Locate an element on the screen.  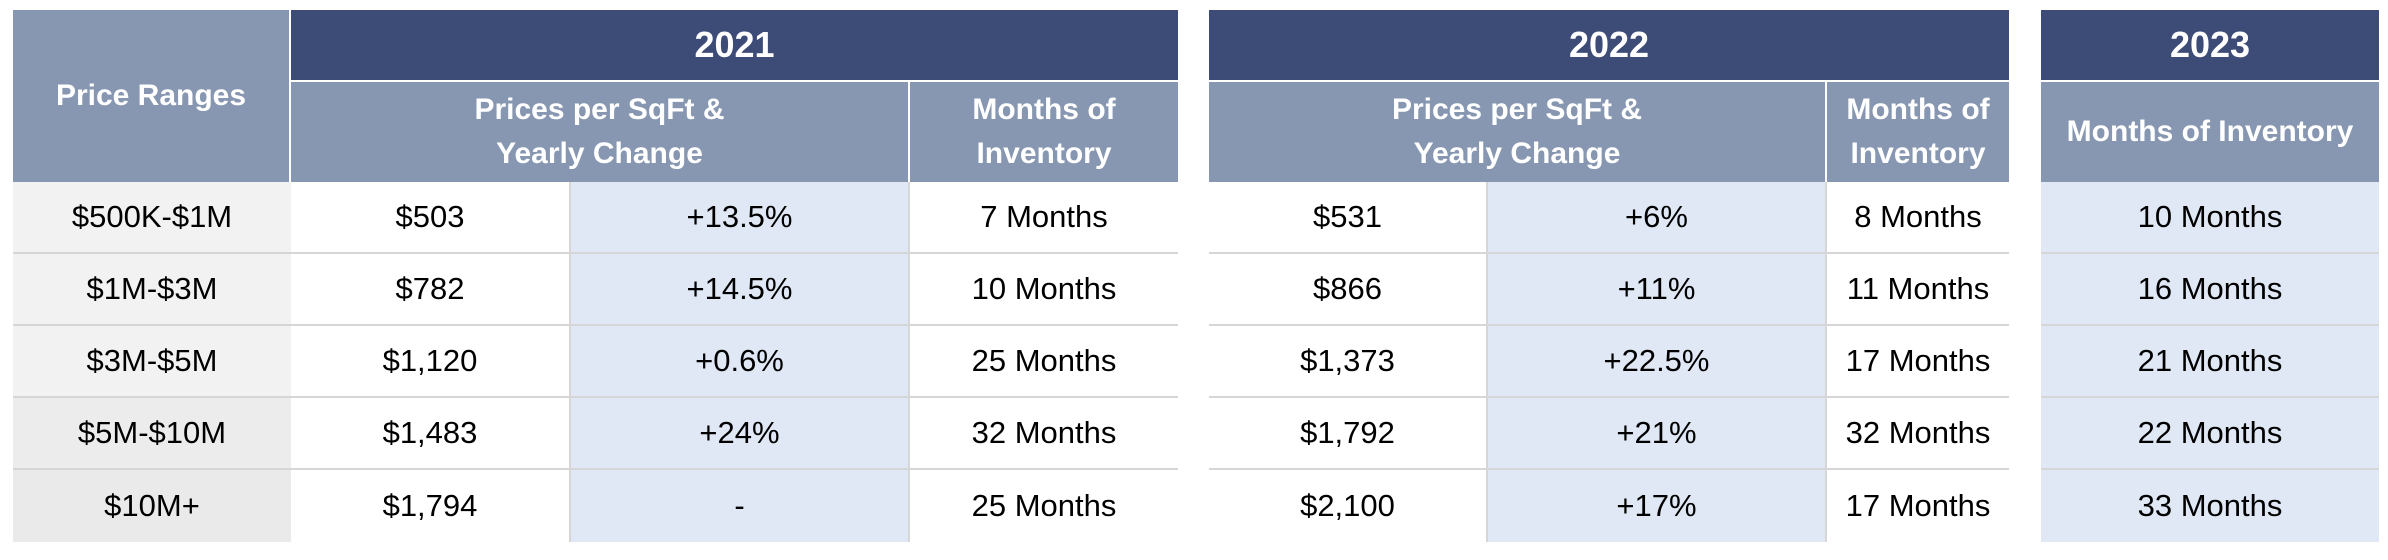
price-ranges-header: Price Ranges is located at coordinates (152, 96).